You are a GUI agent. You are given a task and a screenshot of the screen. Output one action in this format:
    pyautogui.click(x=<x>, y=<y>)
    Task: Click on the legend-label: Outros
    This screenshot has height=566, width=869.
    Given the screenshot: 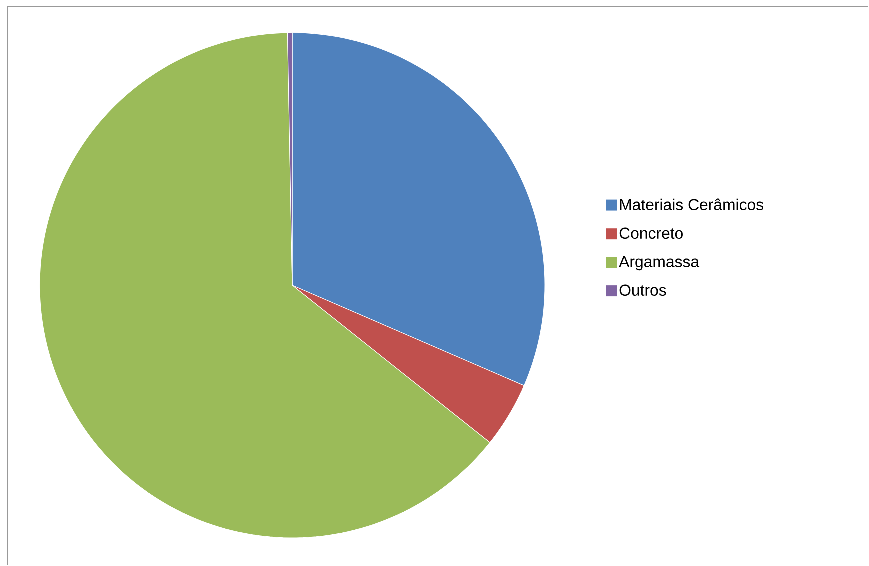 What is the action you would take?
    pyautogui.click(x=643, y=290)
    